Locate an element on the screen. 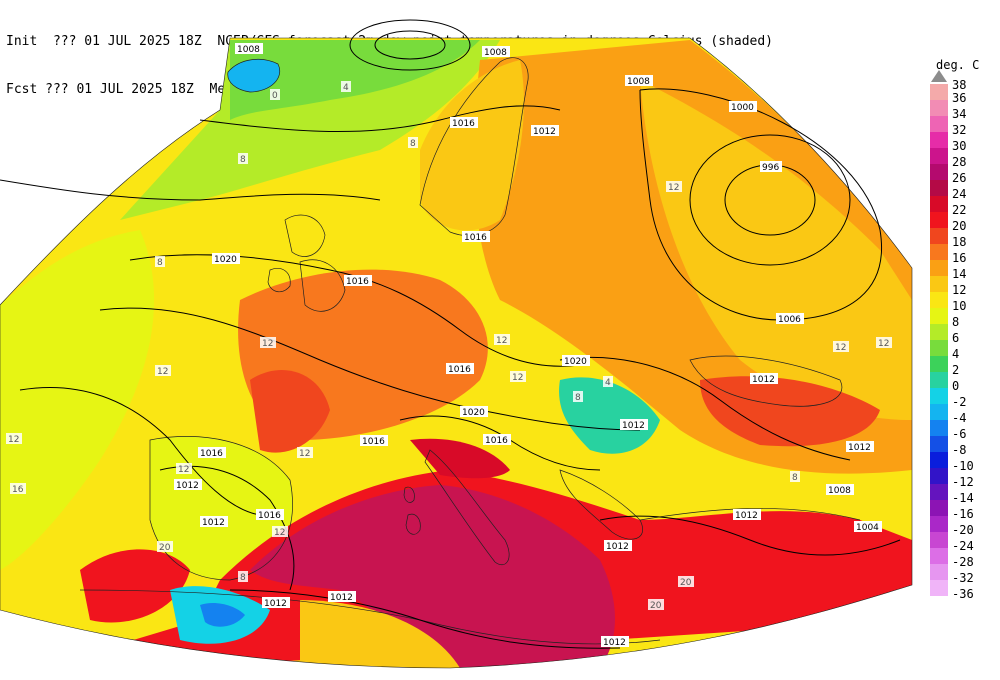  field-iceland is located at coordinates (253, 75).